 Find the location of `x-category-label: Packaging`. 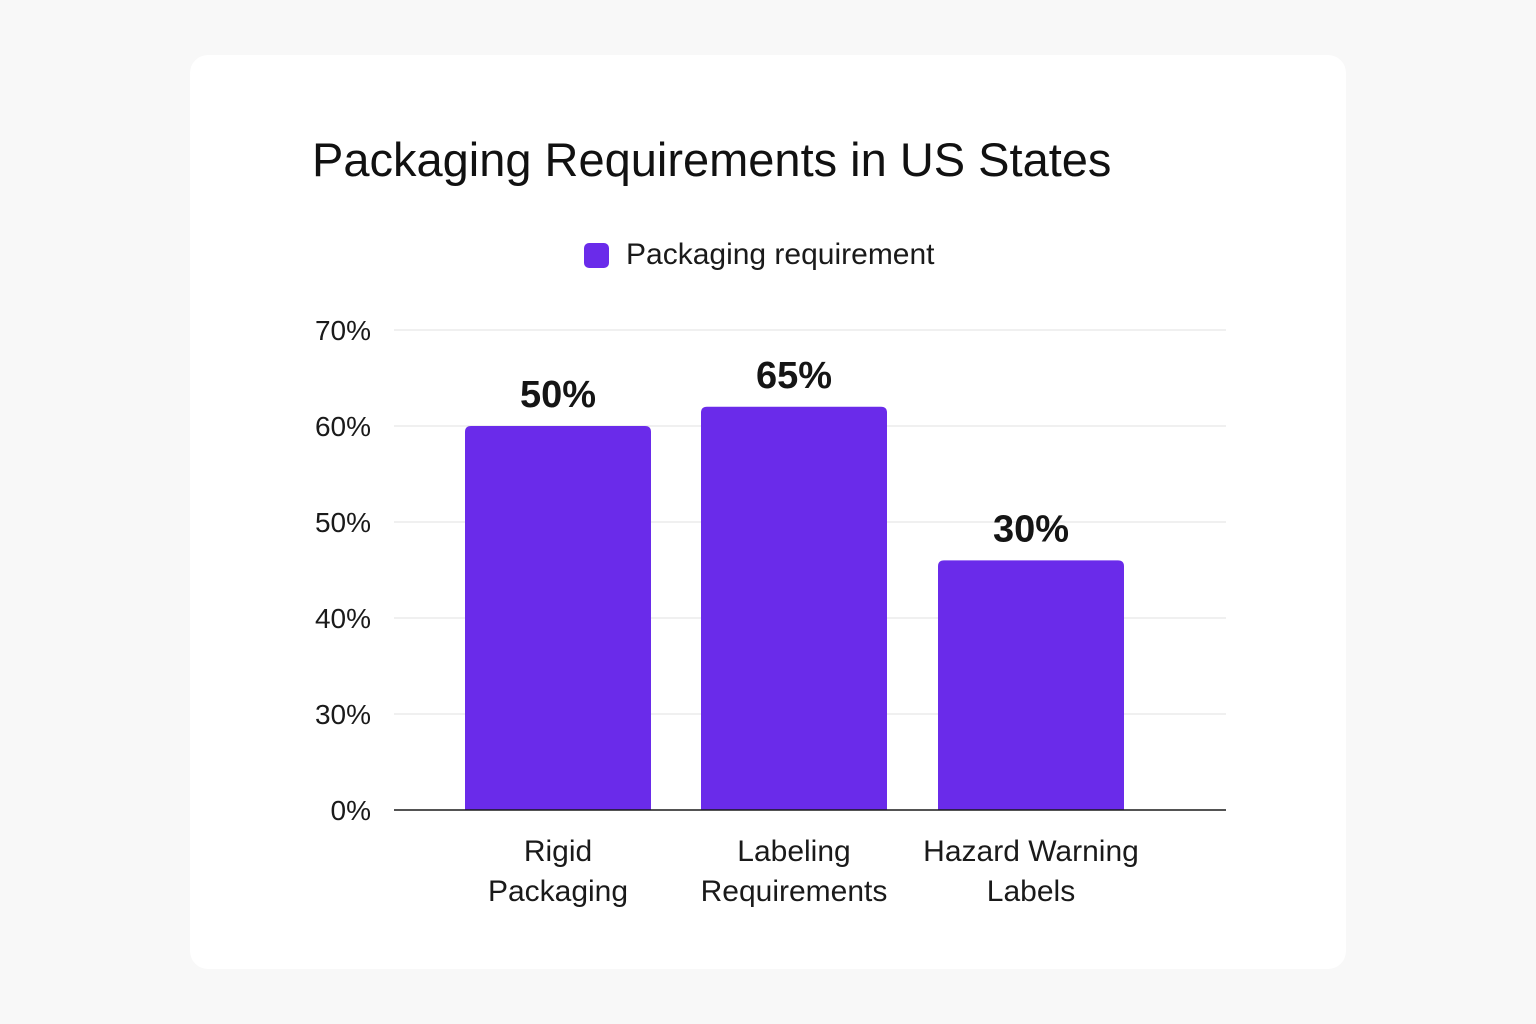

x-category-label: Packaging is located at coordinates (558, 891).